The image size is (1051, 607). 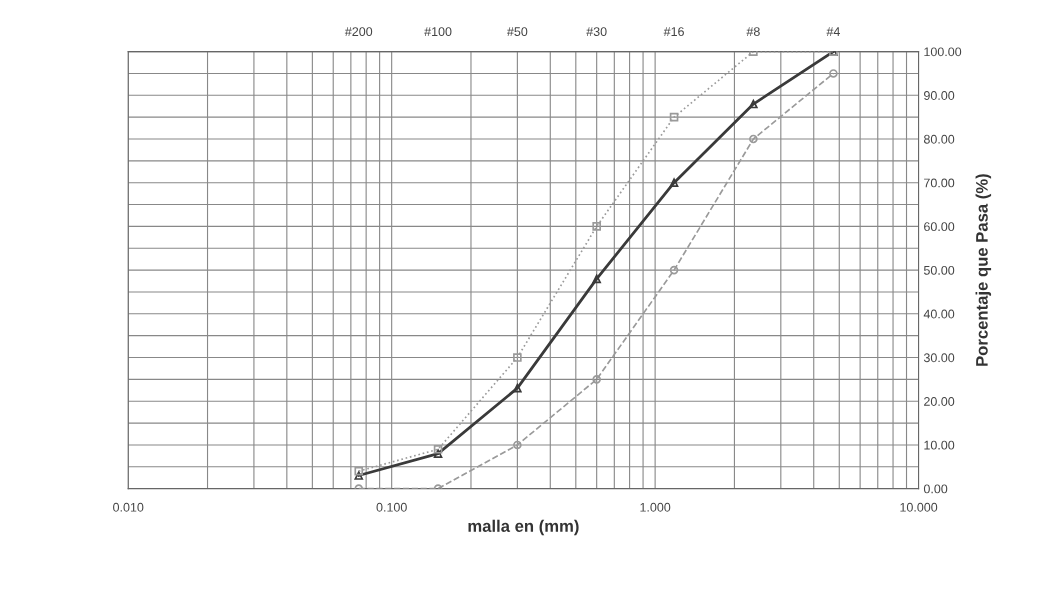 I want to click on y-tick-label: 30.00, so click(x=939, y=358).